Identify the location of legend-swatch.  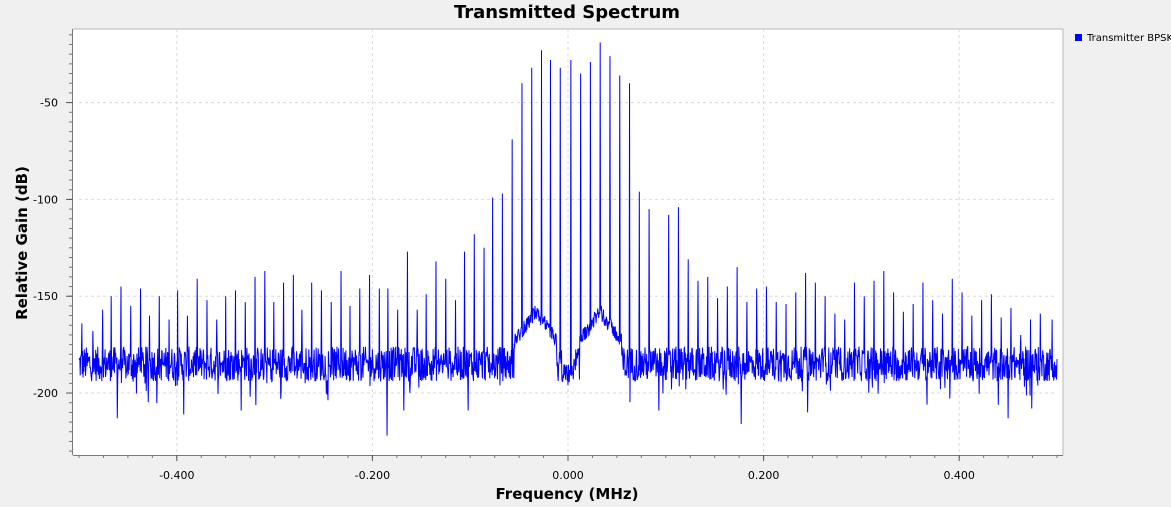
(1078, 37).